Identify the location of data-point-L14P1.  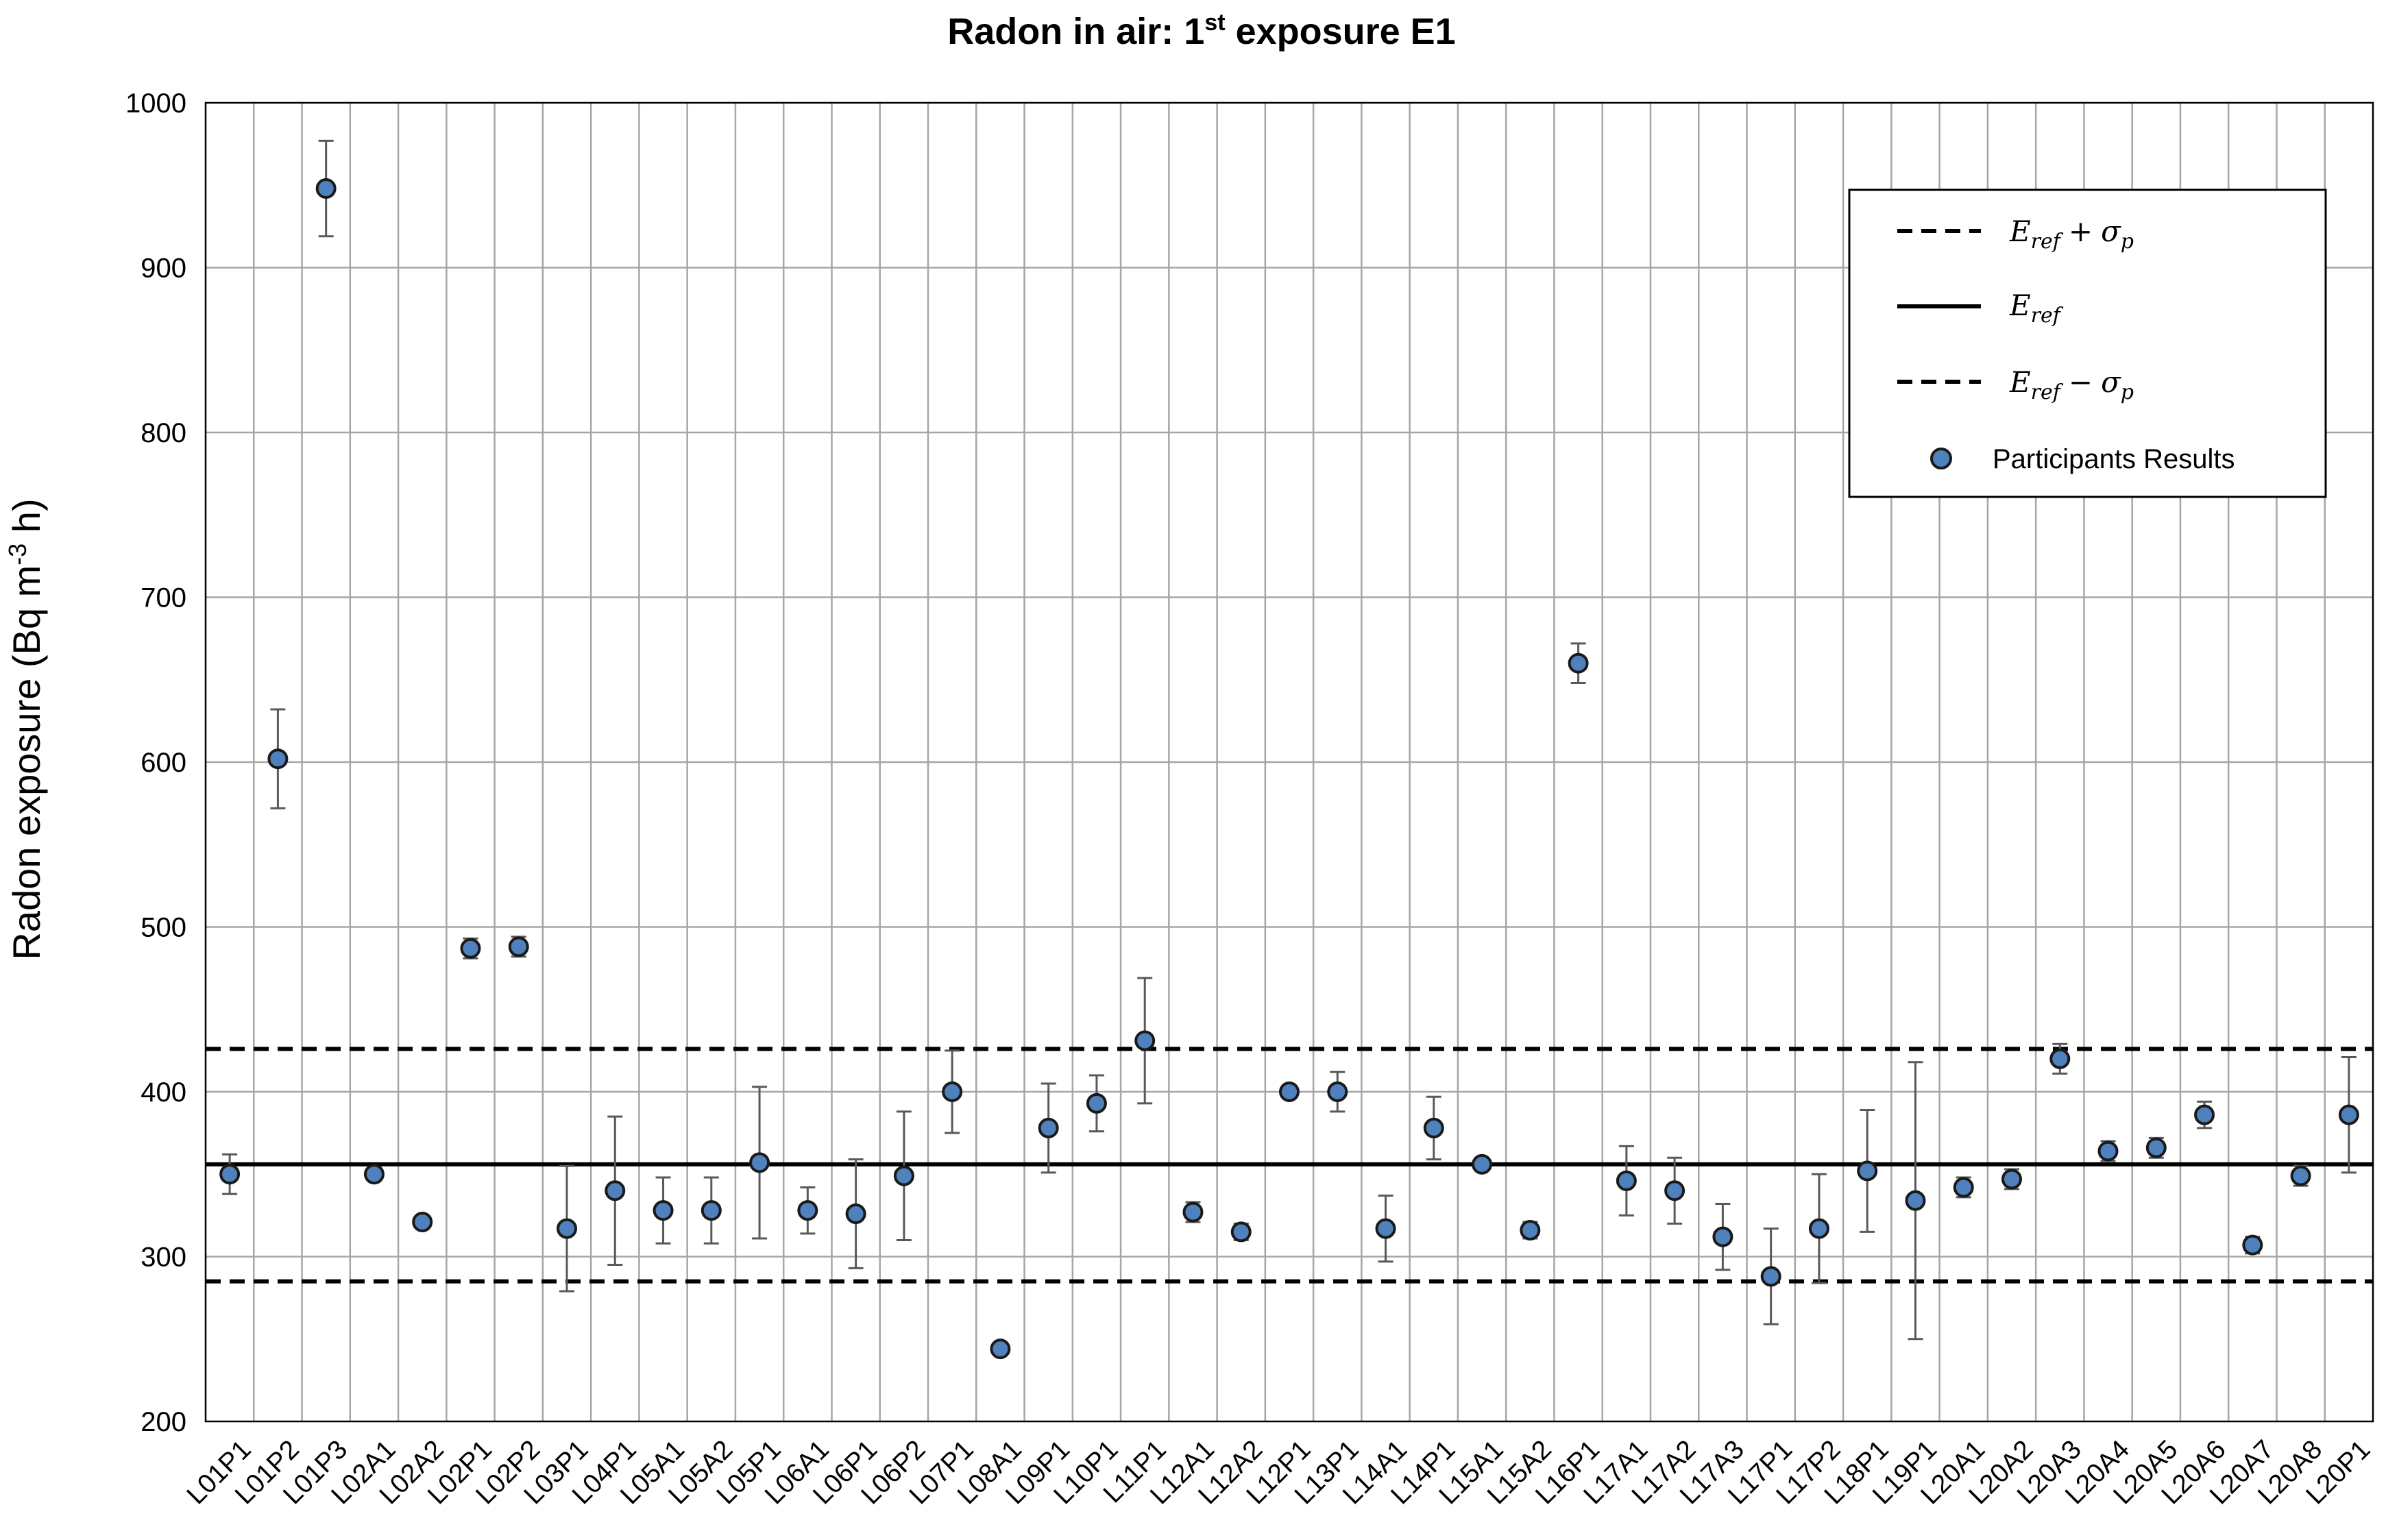
(1434, 1127).